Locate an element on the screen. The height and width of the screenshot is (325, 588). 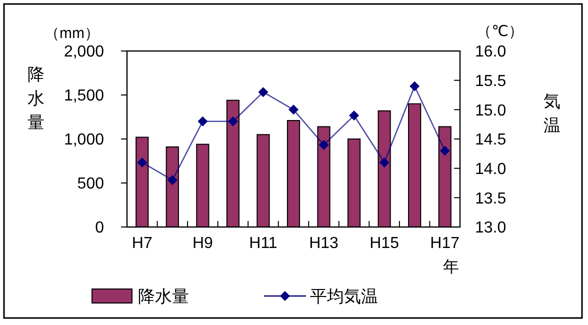
legend-label: 降水量 is located at coordinates (163, 296).